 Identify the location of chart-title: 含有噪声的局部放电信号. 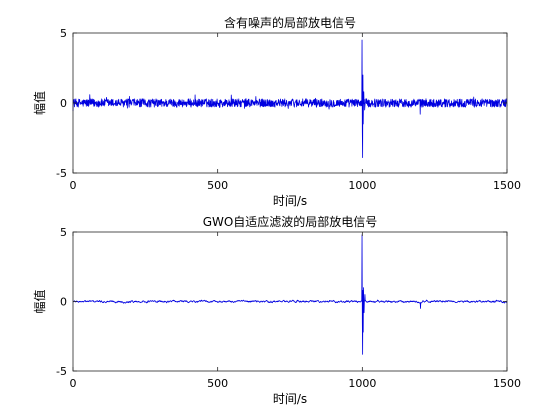
(290, 22).